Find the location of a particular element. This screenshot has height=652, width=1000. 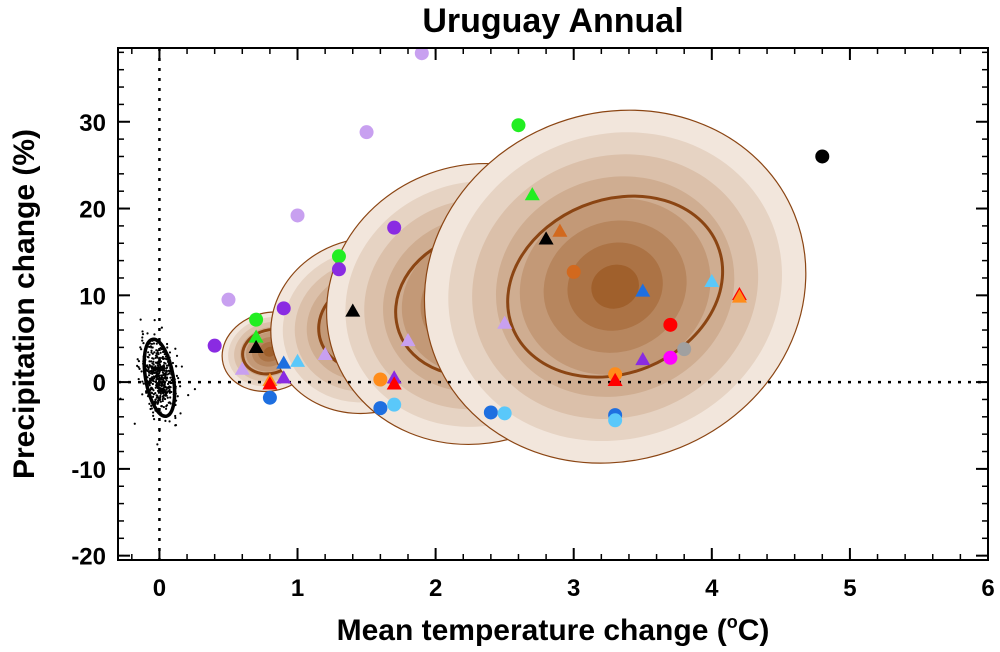

ellipse-4-contour is located at coordinates (615, 286).